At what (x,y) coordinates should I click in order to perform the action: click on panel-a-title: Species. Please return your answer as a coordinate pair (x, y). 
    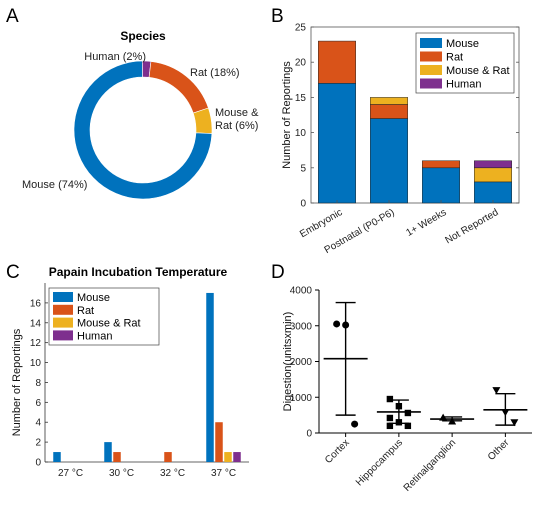
    Looking at the image, I should click on (143, 36).